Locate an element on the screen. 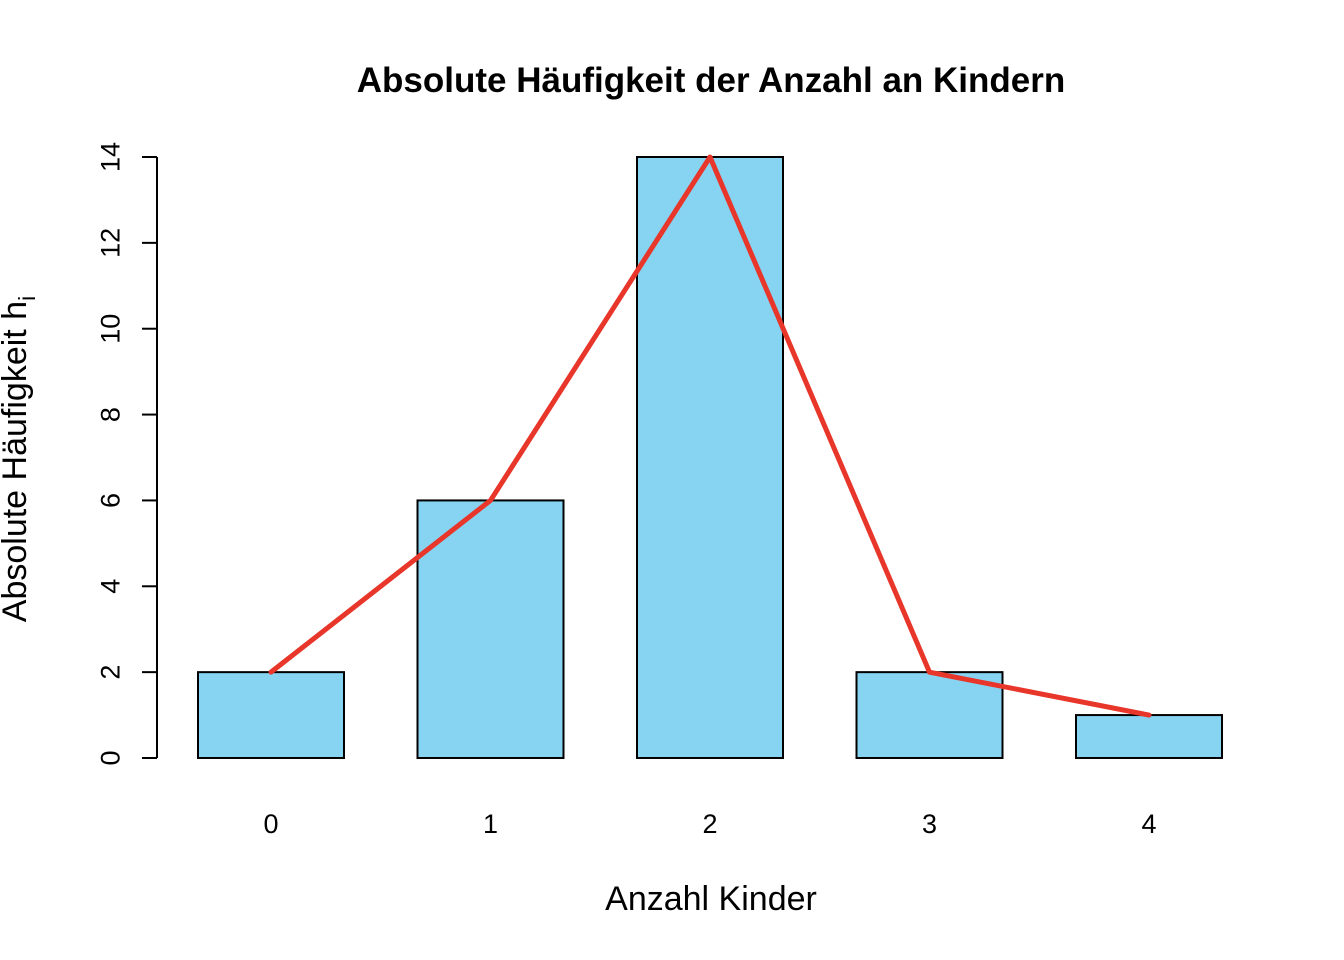  y-tick-label: 14 is located at coordinates (110, 157).